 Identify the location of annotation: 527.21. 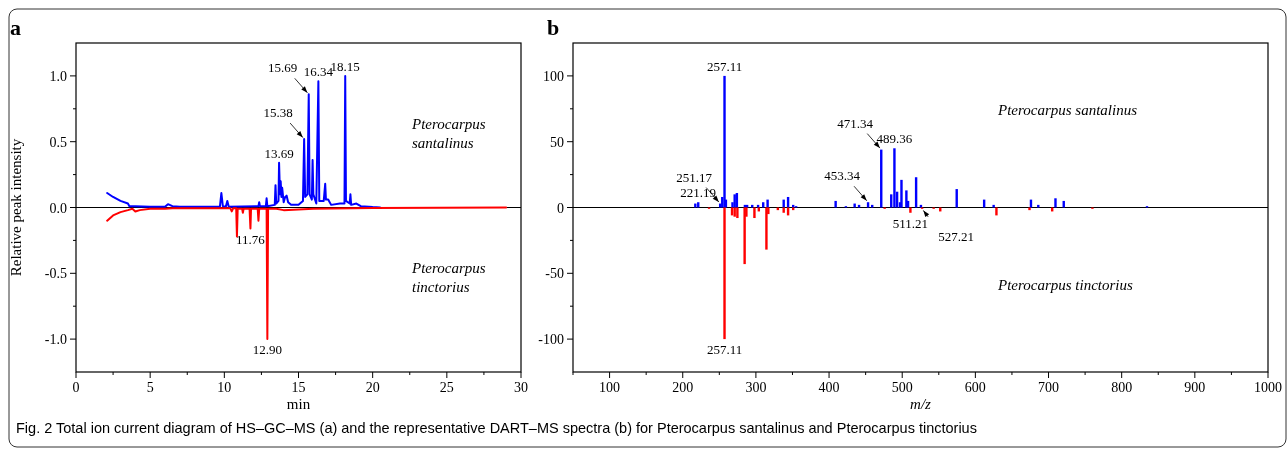
(956, 236).